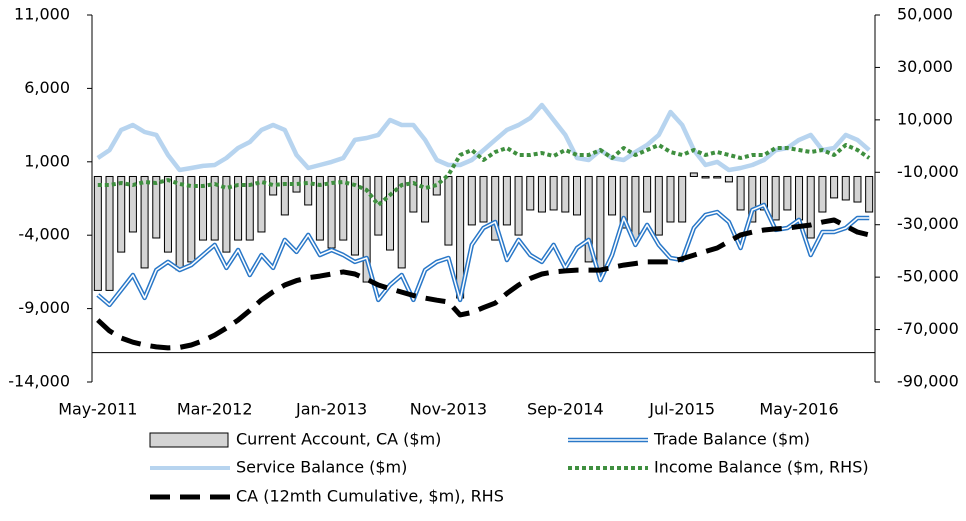 Image resolution: width=966 pixels, height=521 pixels. I want to click on y-tick-label: 11,000, so click(42, 14).